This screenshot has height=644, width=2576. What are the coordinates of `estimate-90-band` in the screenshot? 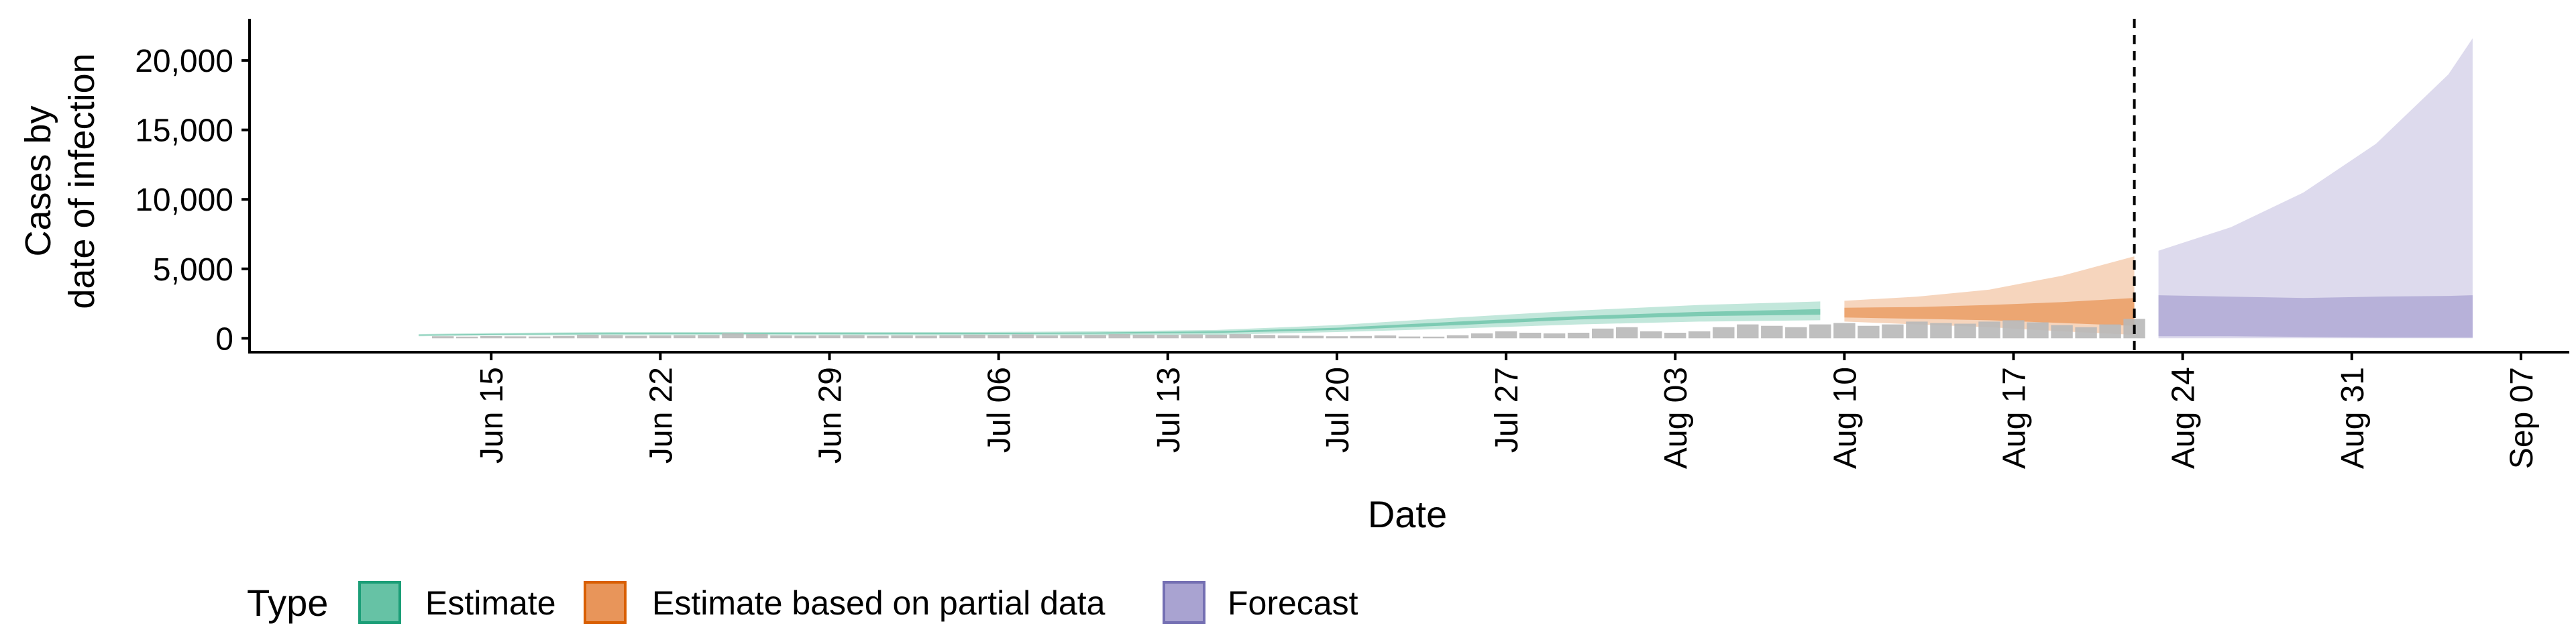 It's located at (1120, 319).